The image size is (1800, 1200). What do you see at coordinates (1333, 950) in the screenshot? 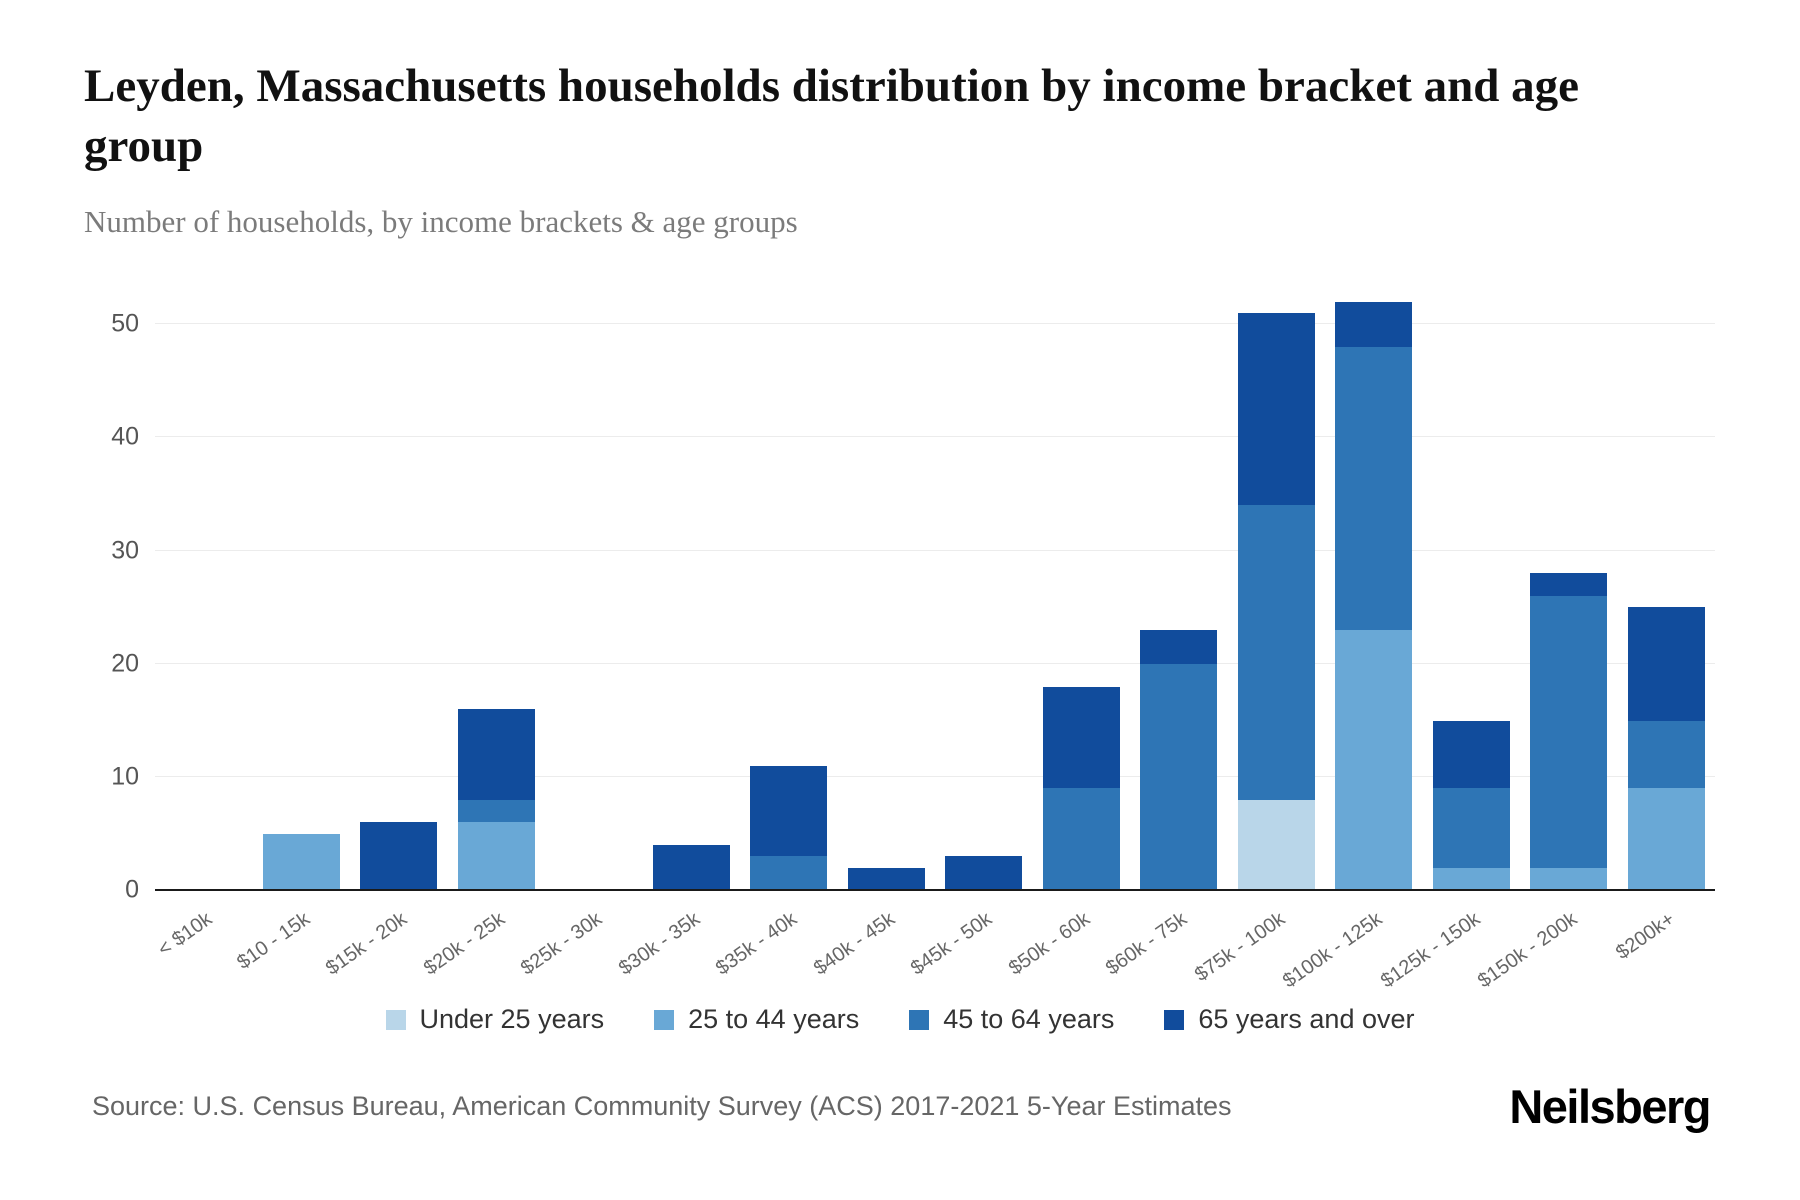
I see `x-axis-label: $100k - 125k` at bounding box center [1333, 950].